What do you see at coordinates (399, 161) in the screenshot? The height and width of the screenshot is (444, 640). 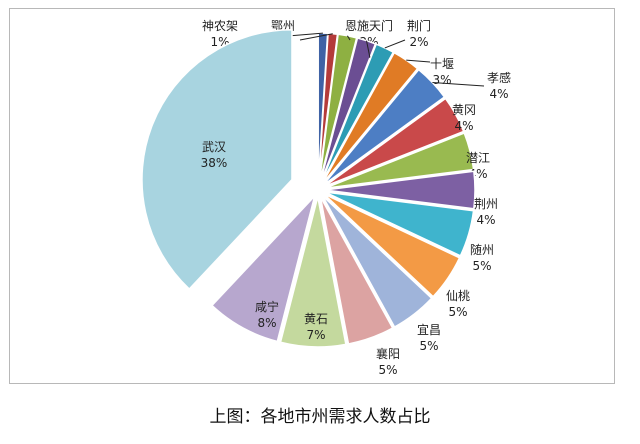 I see `pie-slice-潜江` at bounding box center [399, 161].